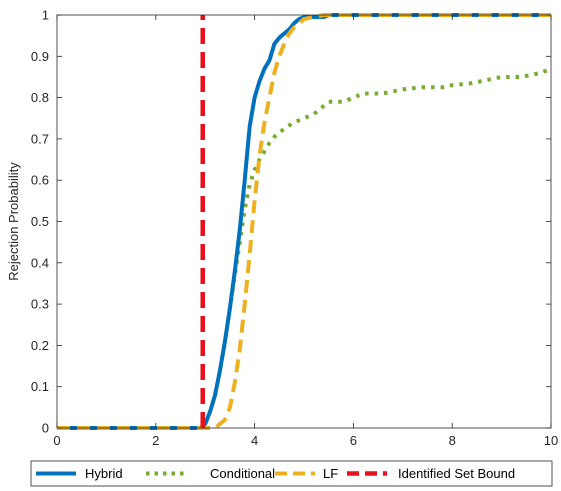 This screenshot has height=491, width=561. Describe the element at coordinates (40, 180) in the screenshot. I see `y-tick-label: 0.6` at that location.